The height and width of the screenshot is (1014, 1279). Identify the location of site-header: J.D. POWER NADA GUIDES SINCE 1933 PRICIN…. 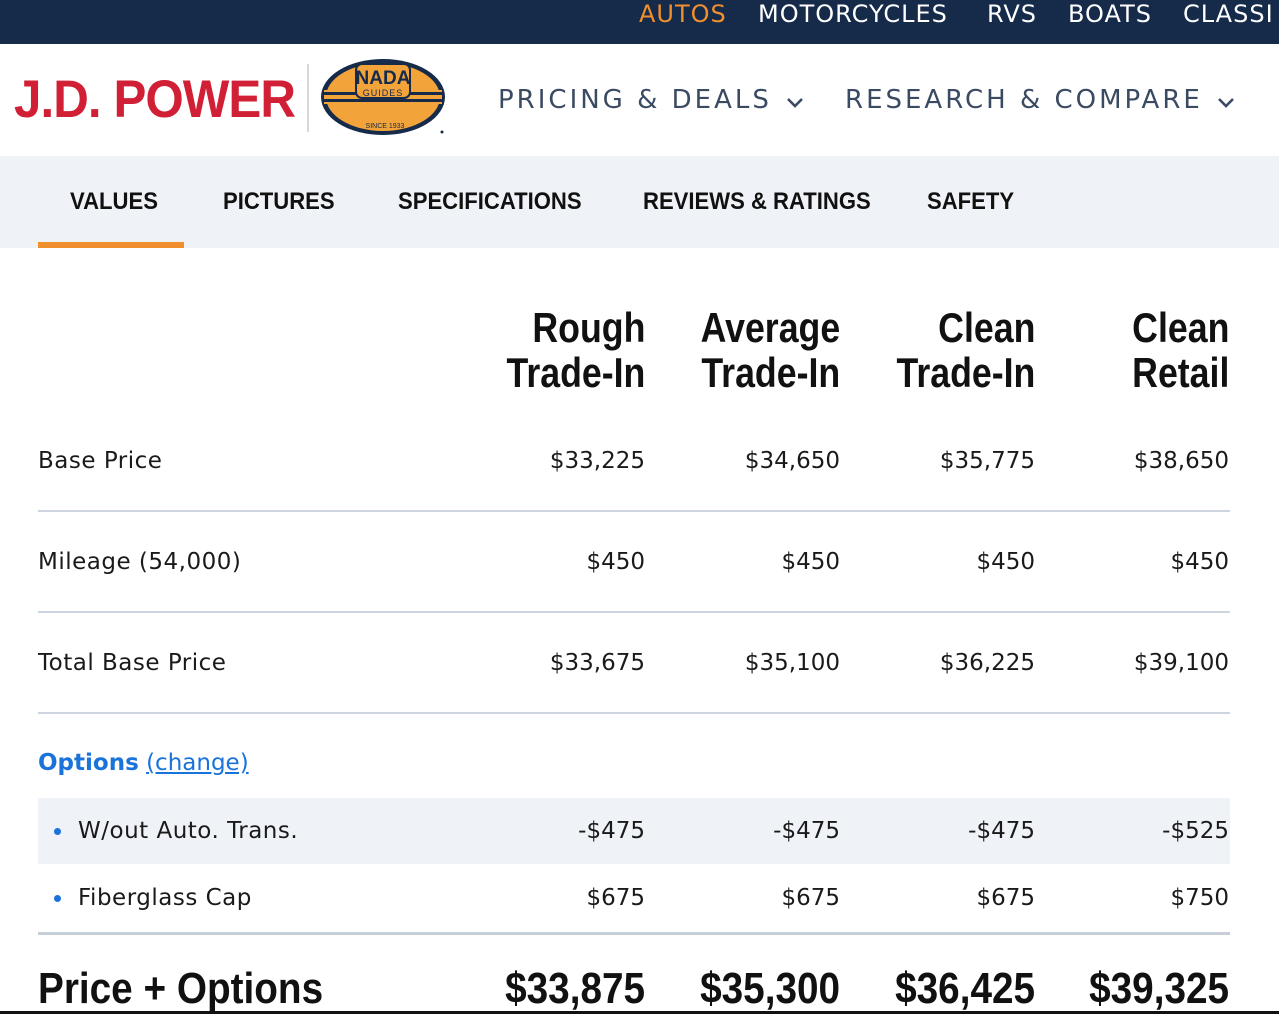
(639, 100).